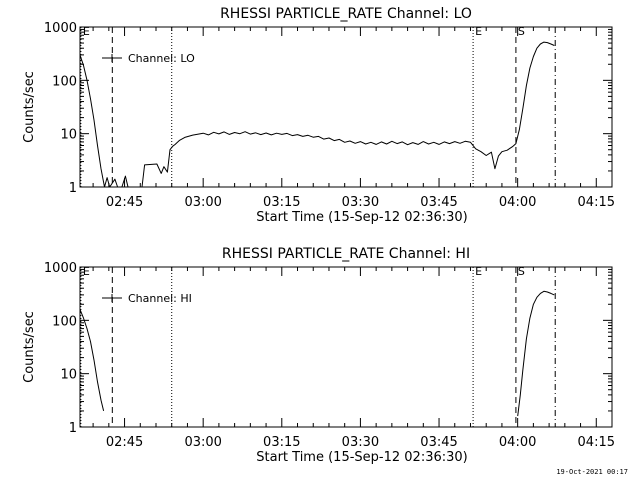  What do you see at coordinates (517, 202) in the screenshot?
I see `x-tick-label-lo: 04:00` at bounding box center [517, 202].